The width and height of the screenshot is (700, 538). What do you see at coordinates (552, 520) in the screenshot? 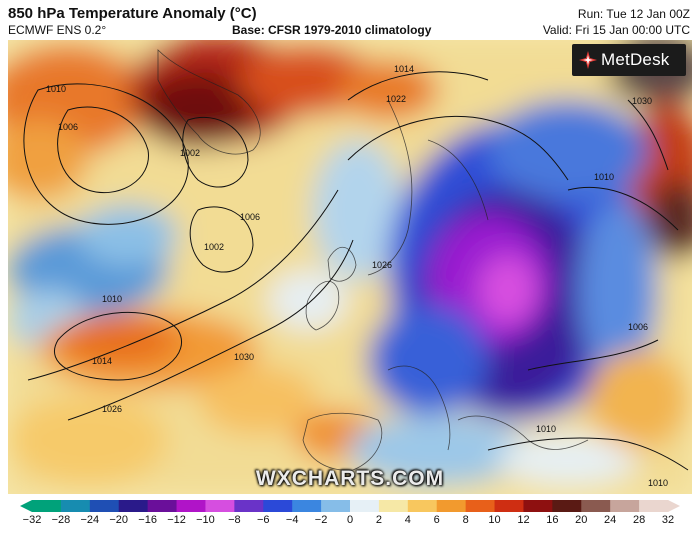
I see `colorbar-tick-label: 16` at bounding box center [552, 520].